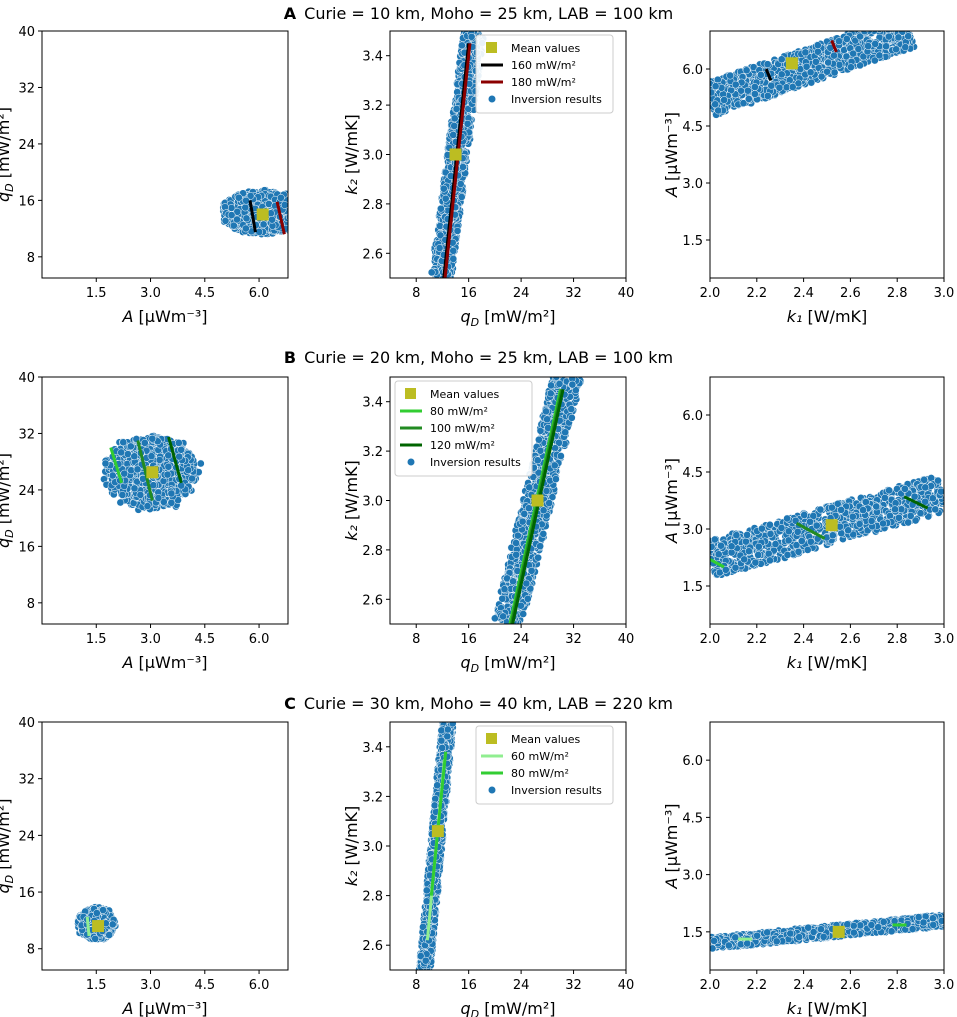 The image size is (957, 1017). I want to click on legend-label: 60 mW/m², so click(540, 756).